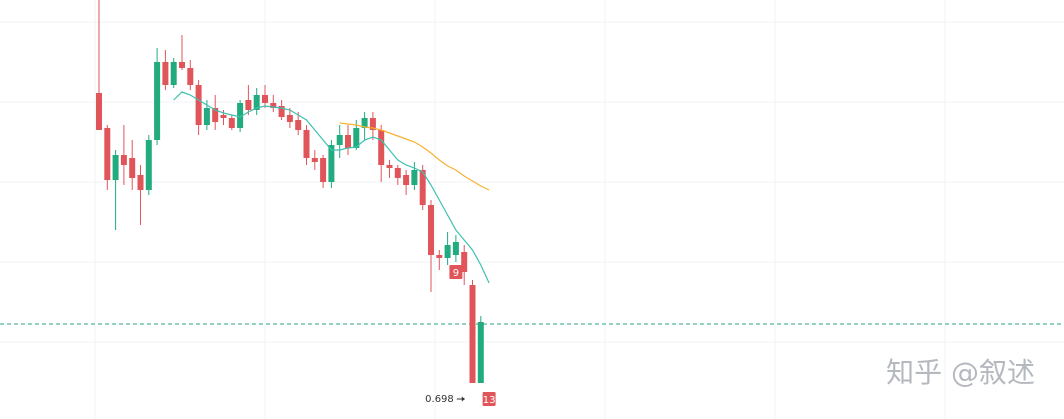 The image size is (1064, 419). I want to click on marker-label: 13, so click(489, 400).